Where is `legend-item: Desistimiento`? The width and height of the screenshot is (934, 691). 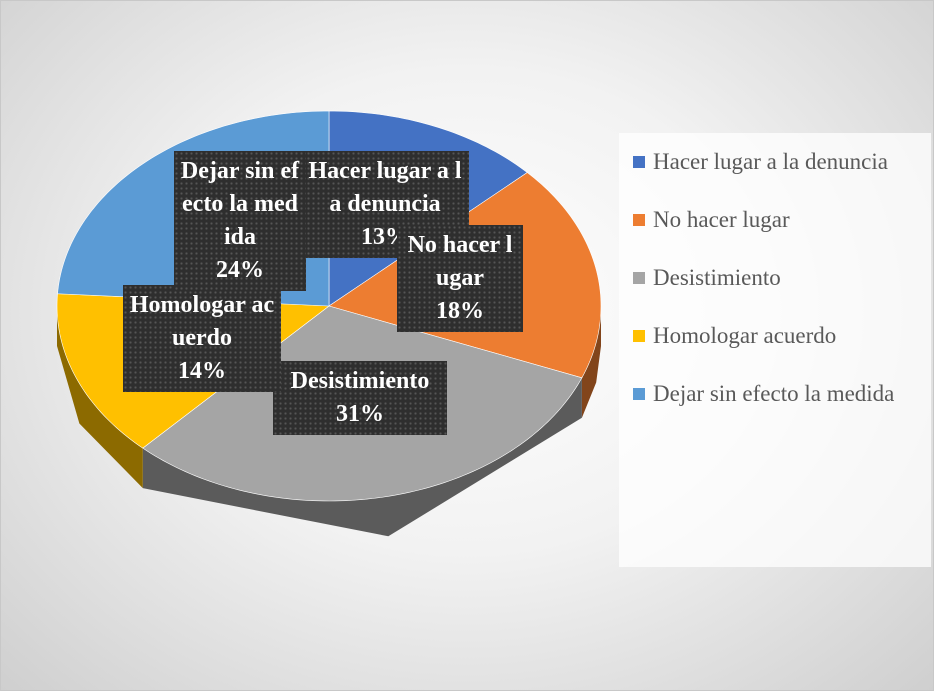
legend-item: Desistimiento is located at coordinates (775, 277).